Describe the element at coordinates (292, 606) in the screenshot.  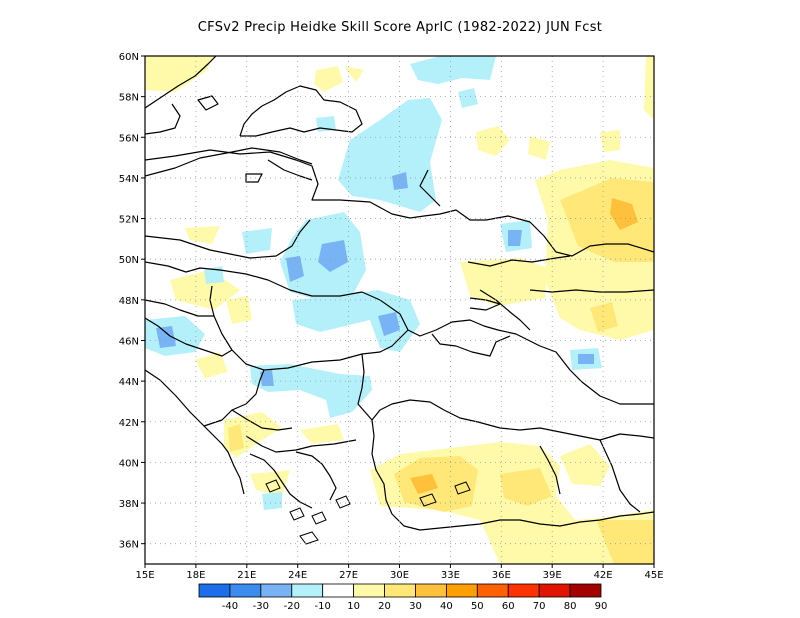
I see `colorbar-label: -20` at that location.